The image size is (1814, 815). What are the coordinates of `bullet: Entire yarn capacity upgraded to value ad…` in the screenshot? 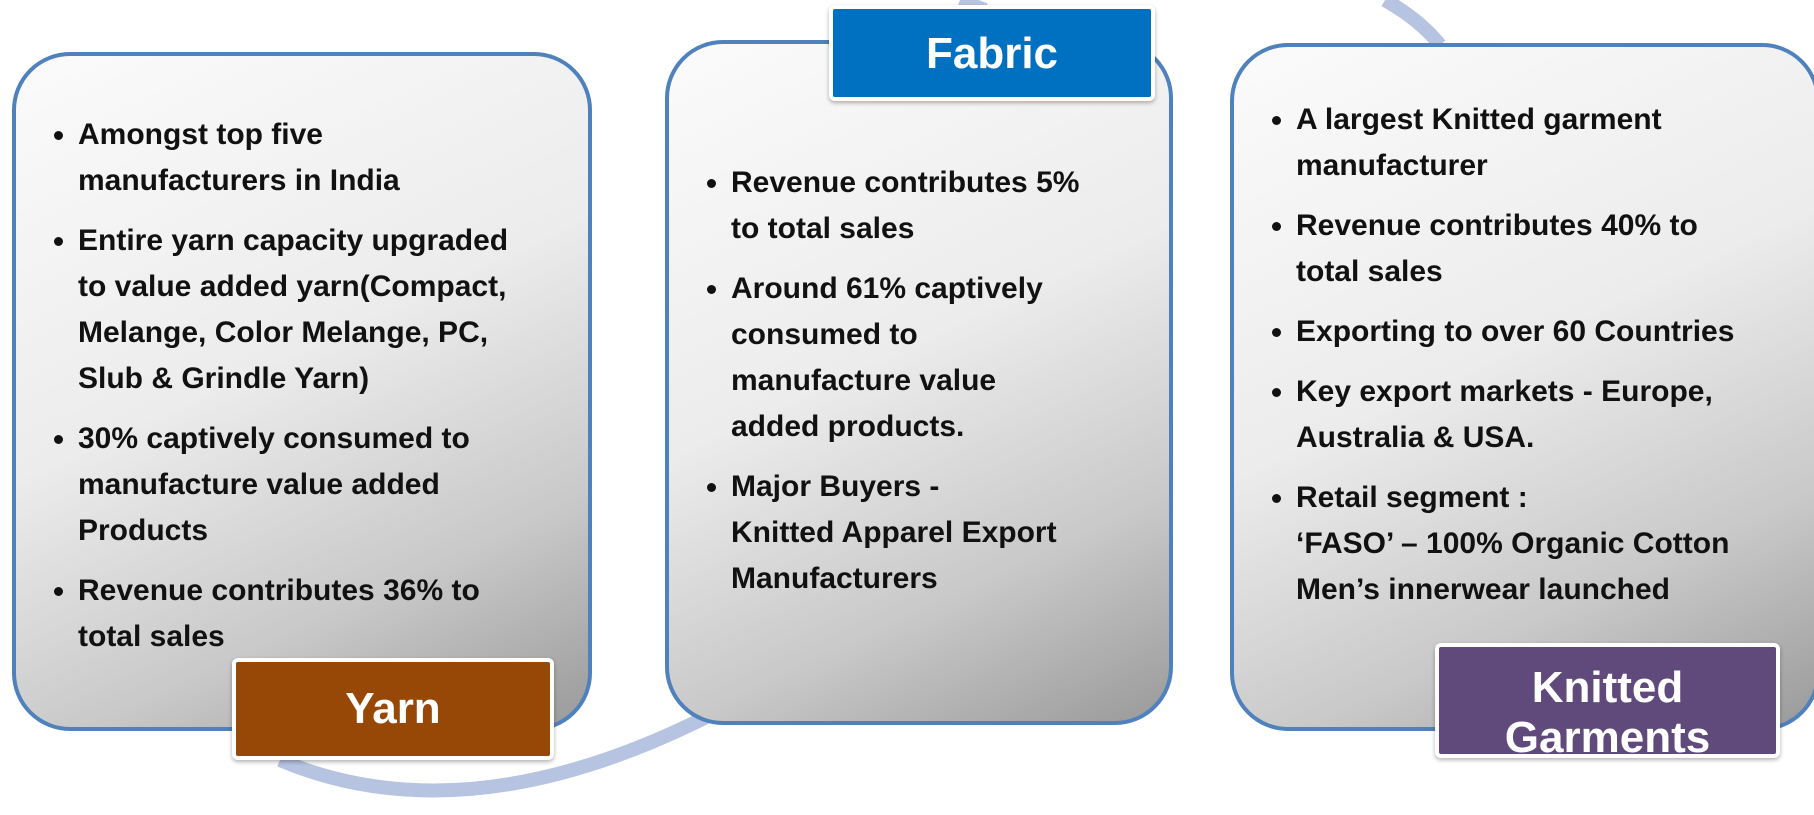 It's located at (323, 310).